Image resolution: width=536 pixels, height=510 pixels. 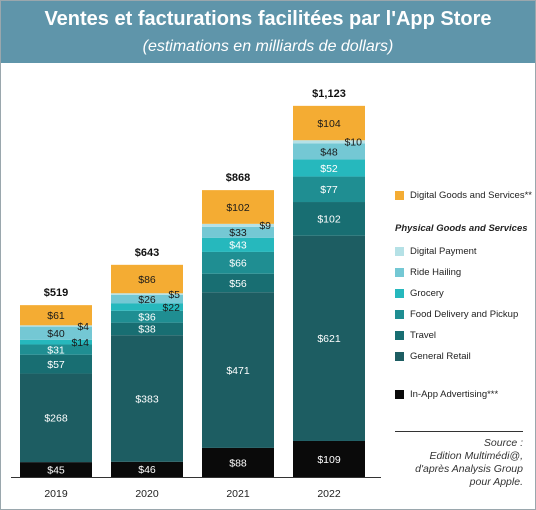 I want to click on data-label-general-retail-2021: $471, so click(x=238, y=371).